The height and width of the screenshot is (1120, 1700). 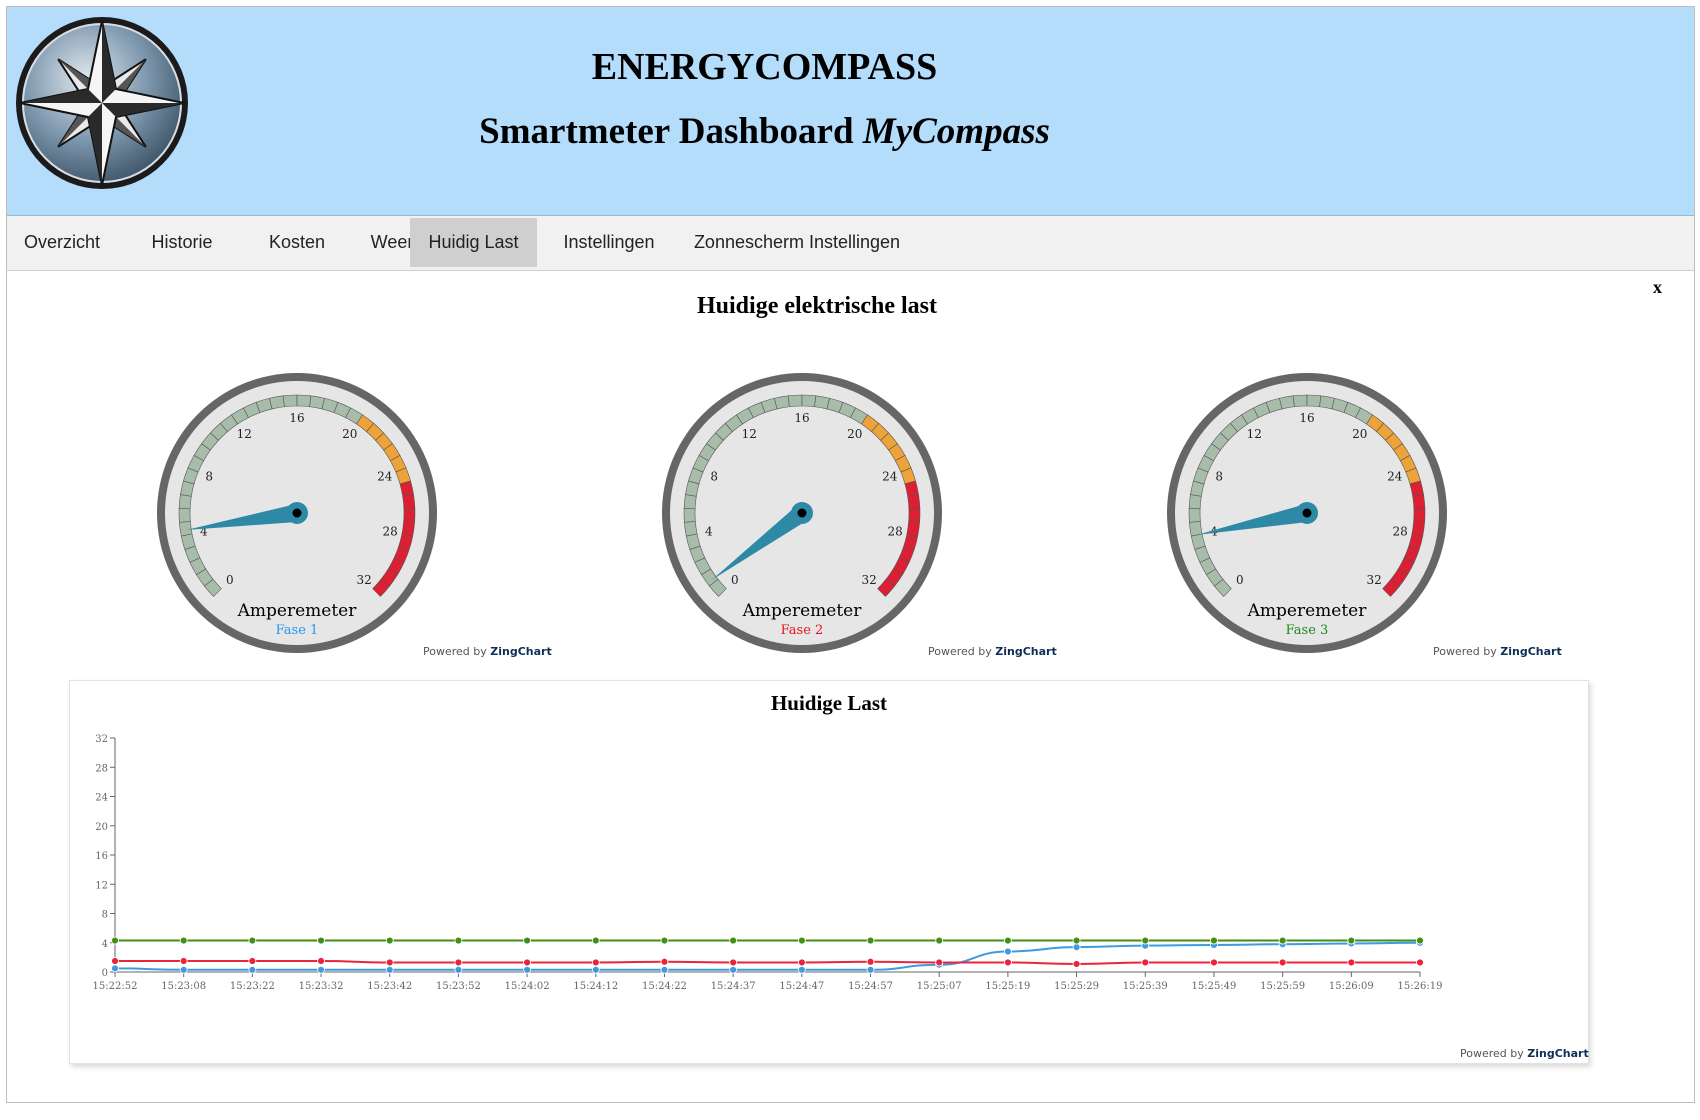 What do you see at coordinates (802, 630) in the screenshot?
I see `gauge-phase-label: Fase 2` at bounding box center [802, 630].